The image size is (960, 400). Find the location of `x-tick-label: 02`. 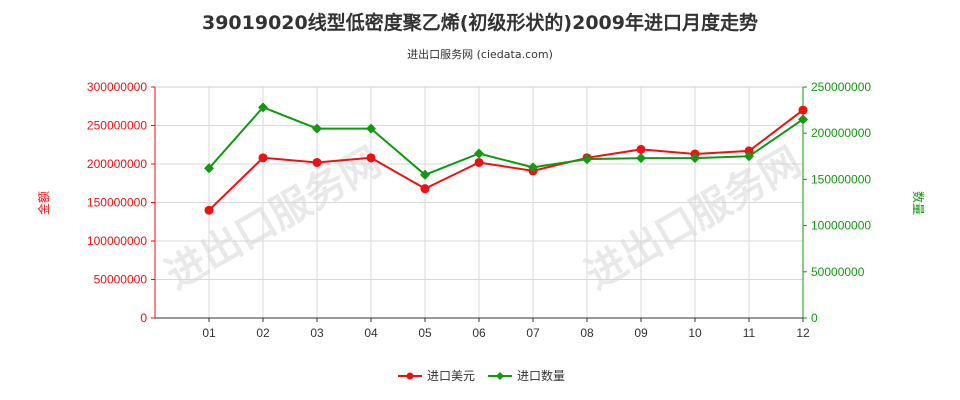

x-tick-label: 02 is located at coordinates (263, 333).